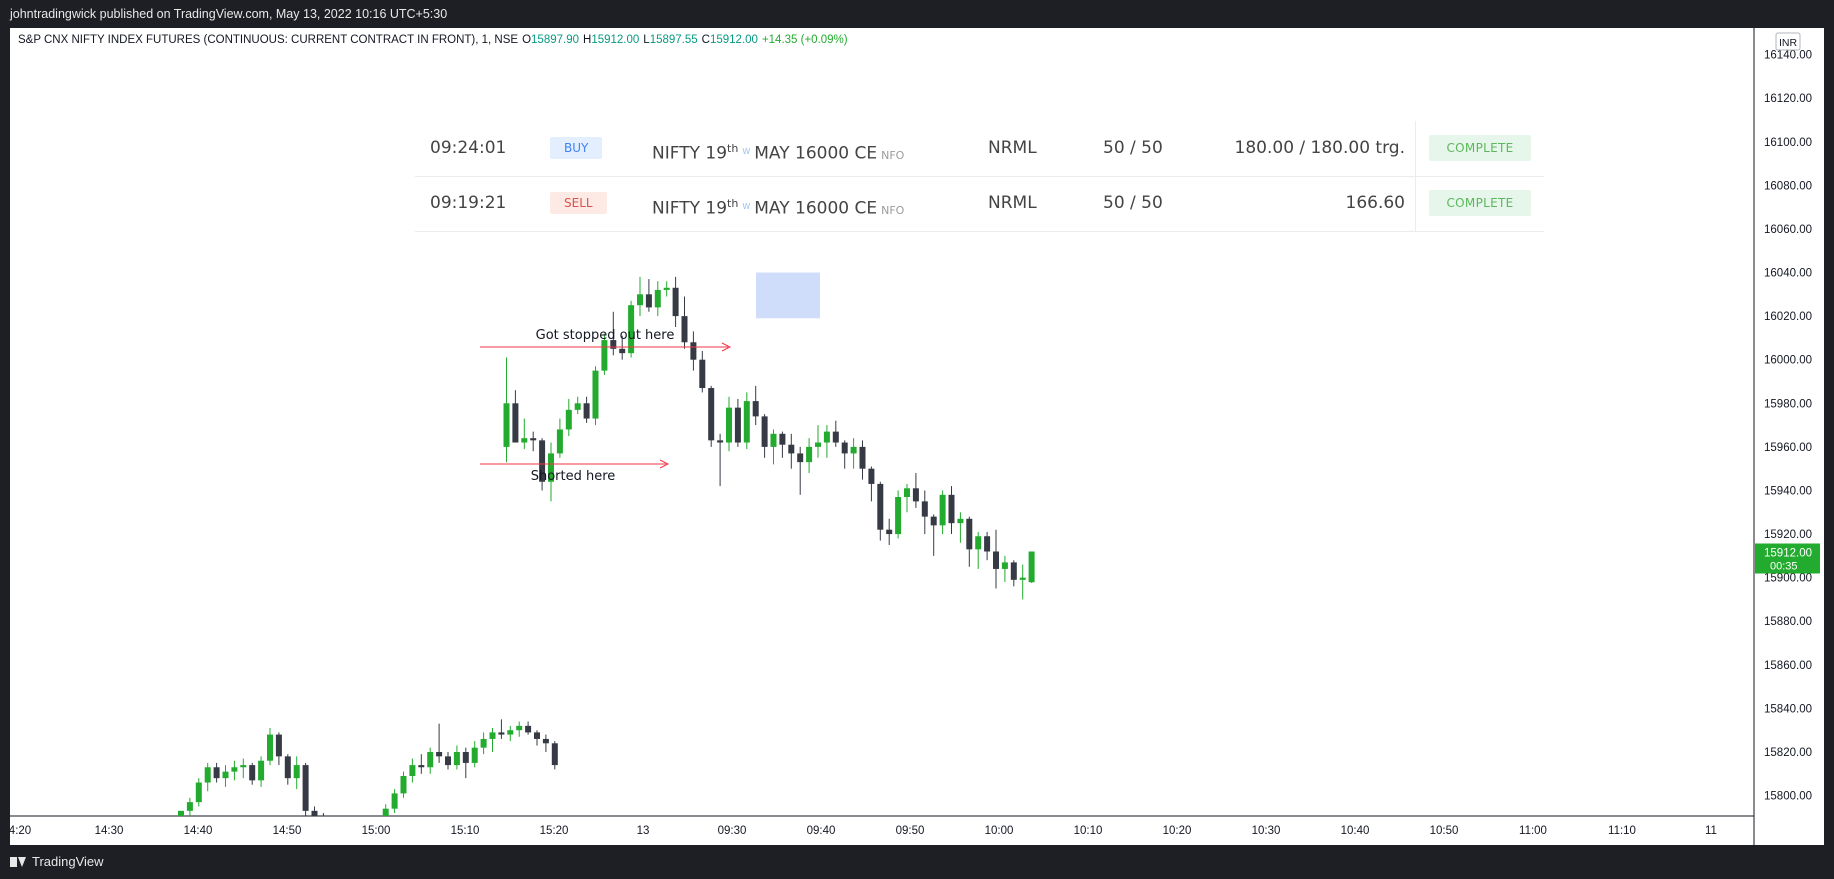 This screenshot has height=879, width=1834. Describe the element at coordinates (465, 831) in the screenshot. I see `time-tick-label: 15:10` at that location.